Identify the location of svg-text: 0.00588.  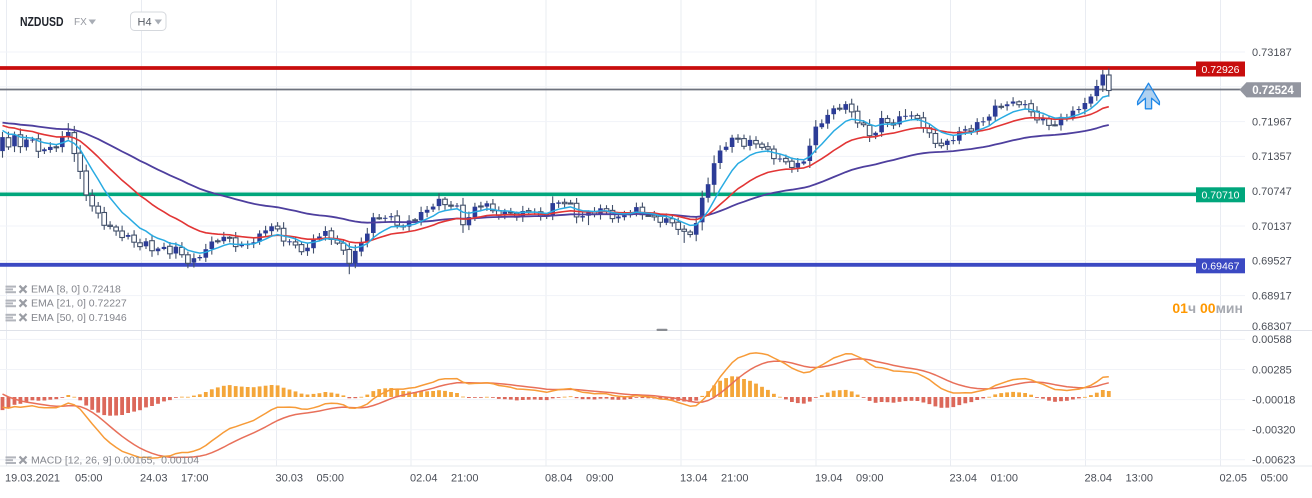
(1272, 340).